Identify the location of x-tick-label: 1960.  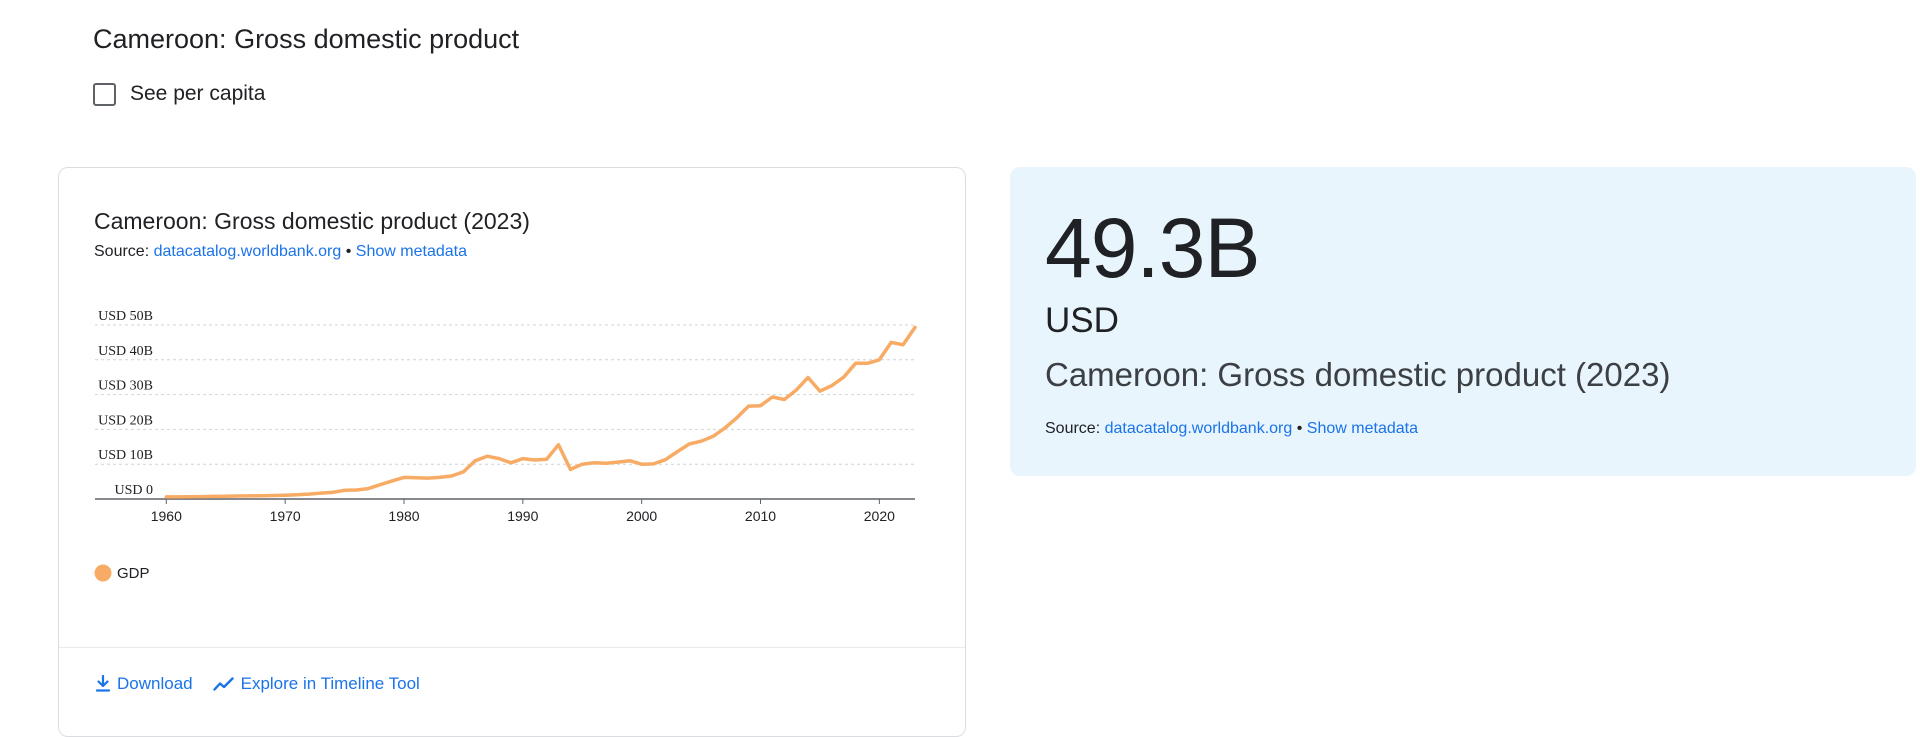
(166, 516).